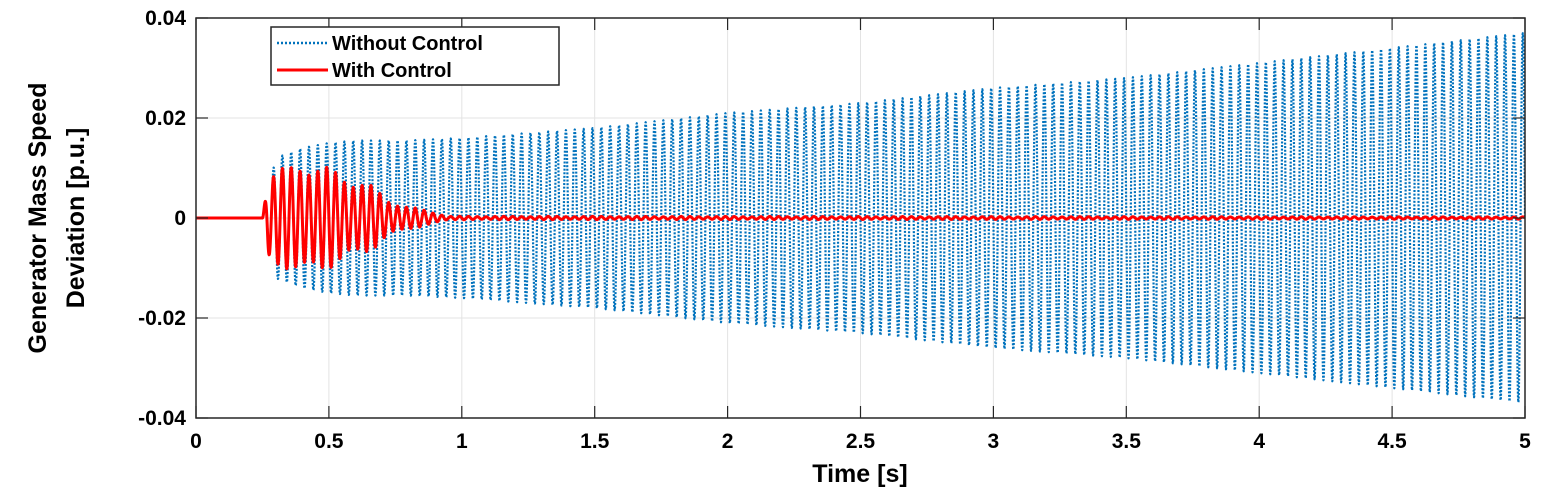 The height and width of the screenshot is (489, 1559). Describe the element at coordinates (462, 441) in the screenshot. I see `x-tick-label: 1` at that location.